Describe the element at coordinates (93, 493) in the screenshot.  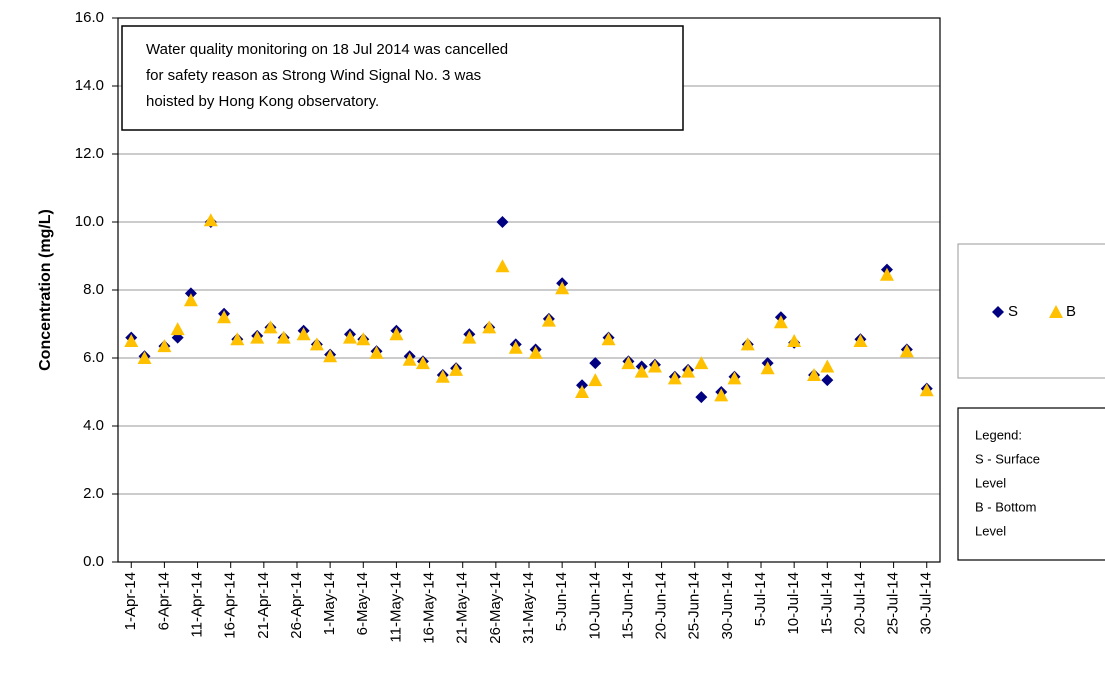
I see `y-tick-label: 2.0` at that location.